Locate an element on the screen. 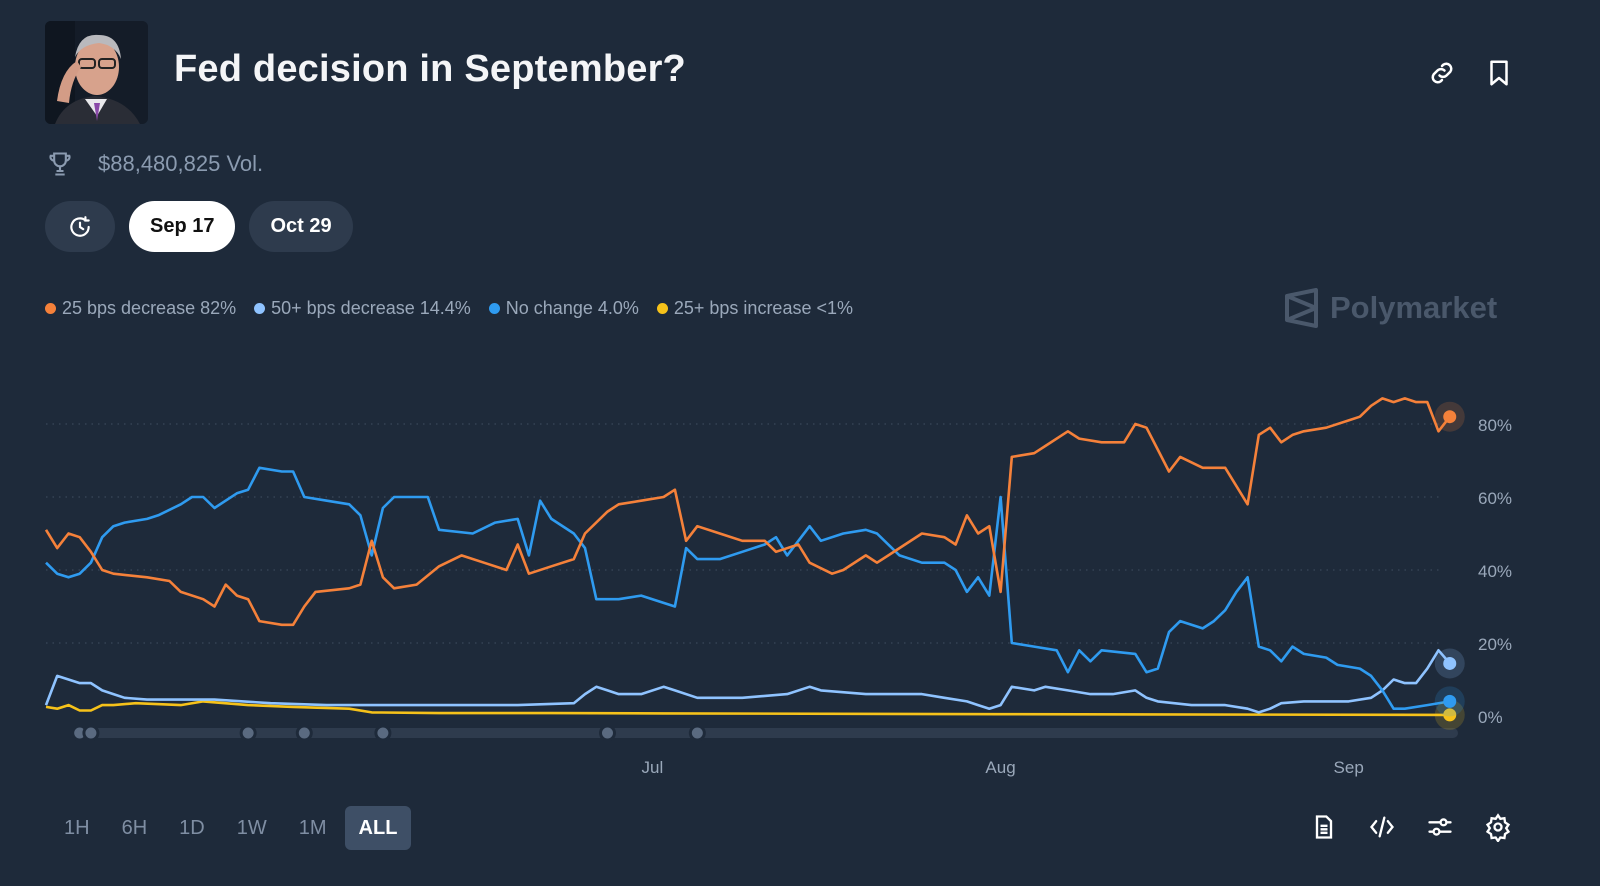 This screenshot has width=1600, height=886. chart-settings-sliders-button is located at coordinates (1440, 827).